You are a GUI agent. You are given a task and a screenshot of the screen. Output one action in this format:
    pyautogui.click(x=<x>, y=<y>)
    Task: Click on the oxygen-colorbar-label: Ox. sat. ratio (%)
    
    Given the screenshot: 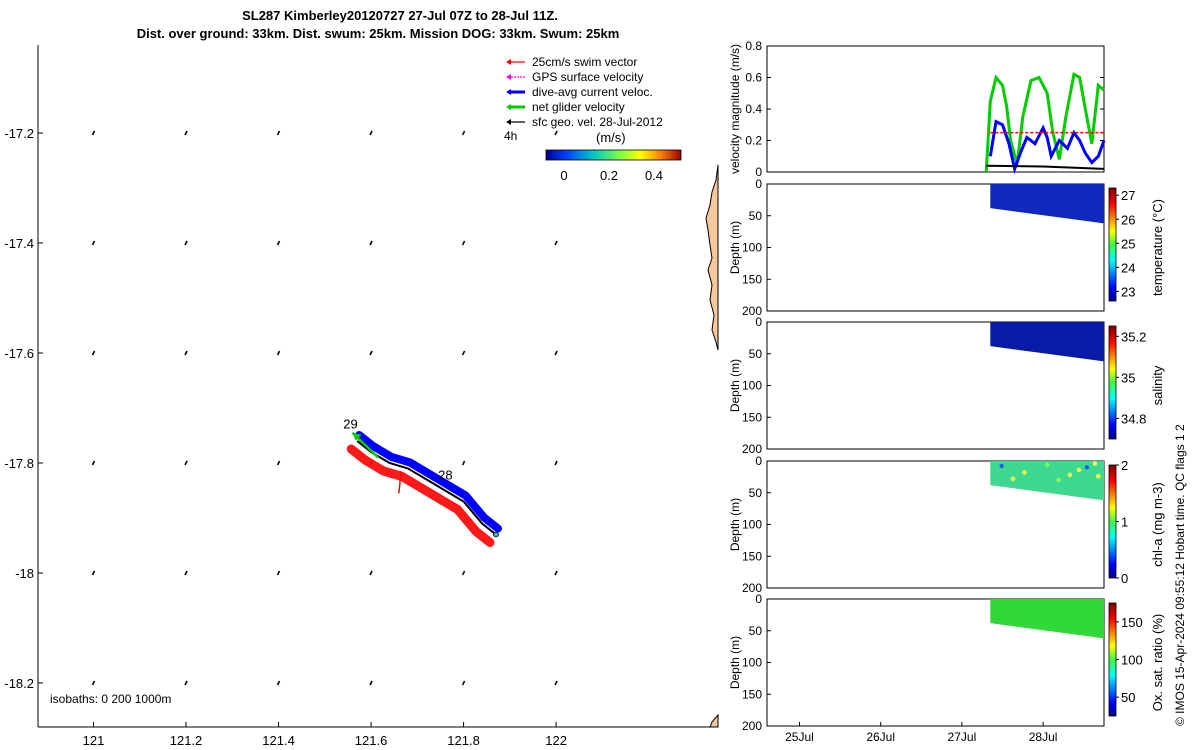 What is the action you would take?
    pyautogui.click(x=1157, y=663)
    